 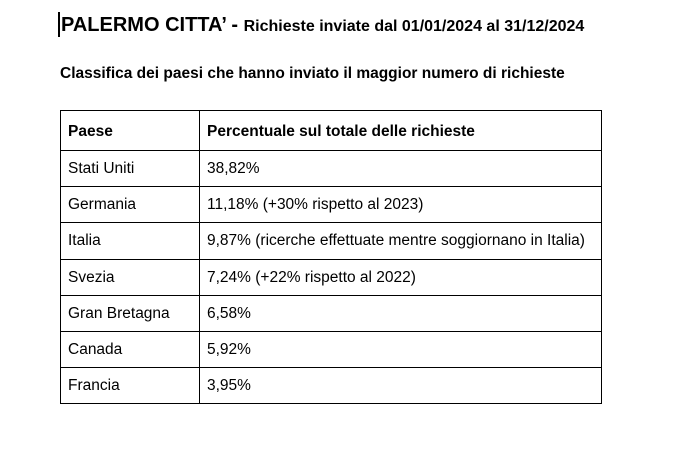 I want to click on percentage-cell: 3,95%, so click(x=400, y=385).